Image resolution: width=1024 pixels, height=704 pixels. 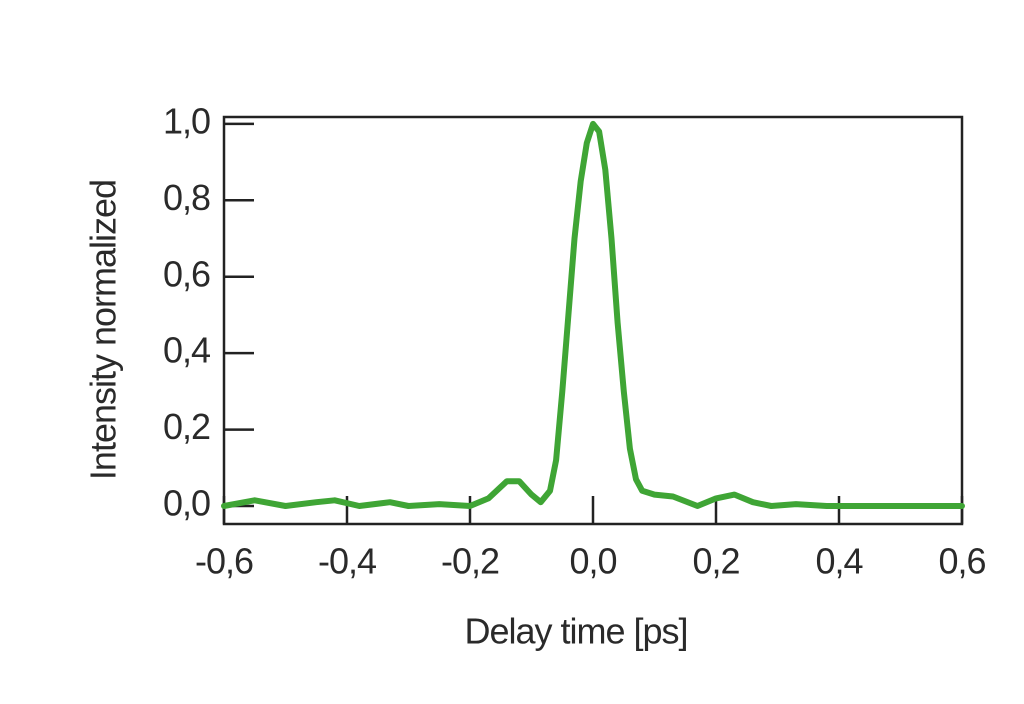 What do you see at coordinates (470, 561) in the screenshot?
I see `x-tick-label: -0,2` at bounding box center [470, 561].